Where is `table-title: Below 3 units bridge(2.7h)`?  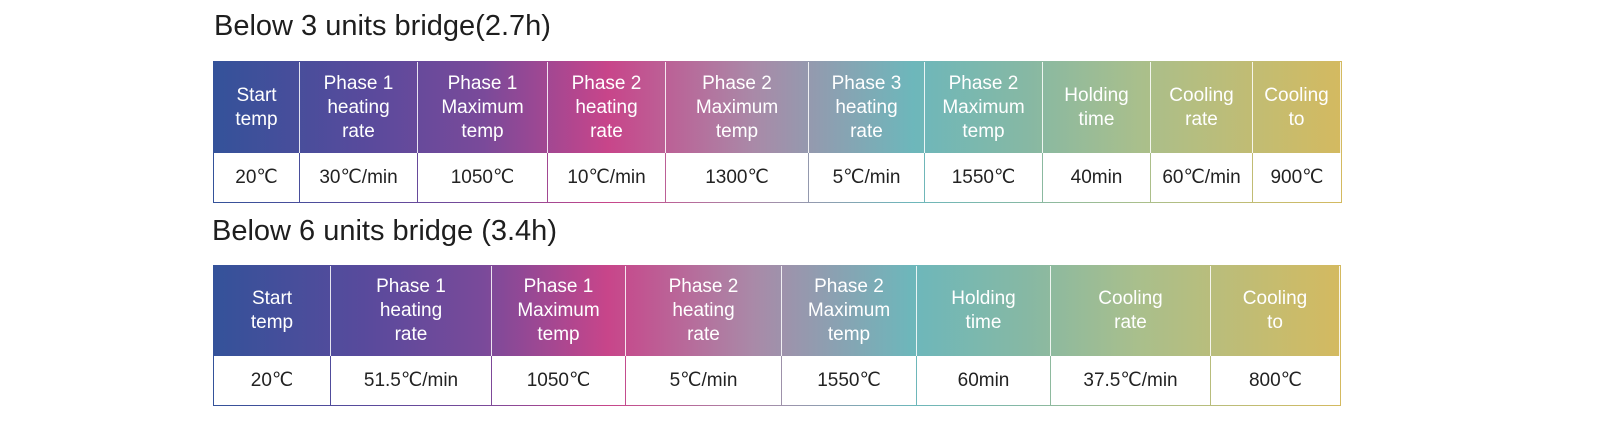
table-title: Below 3 units bridge(2.7h) is located at coordinates (382, 26).